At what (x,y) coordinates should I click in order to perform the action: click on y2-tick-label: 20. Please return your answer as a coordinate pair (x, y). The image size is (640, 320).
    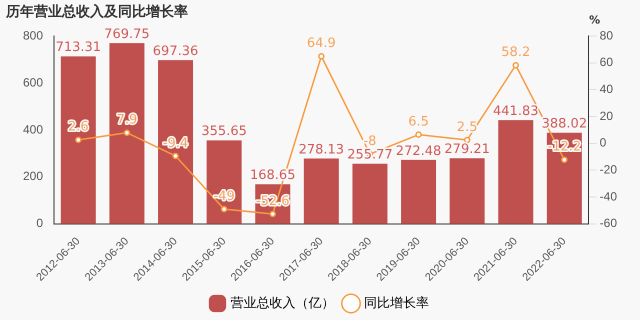
    Looking at the image, I should click on (607, 115).